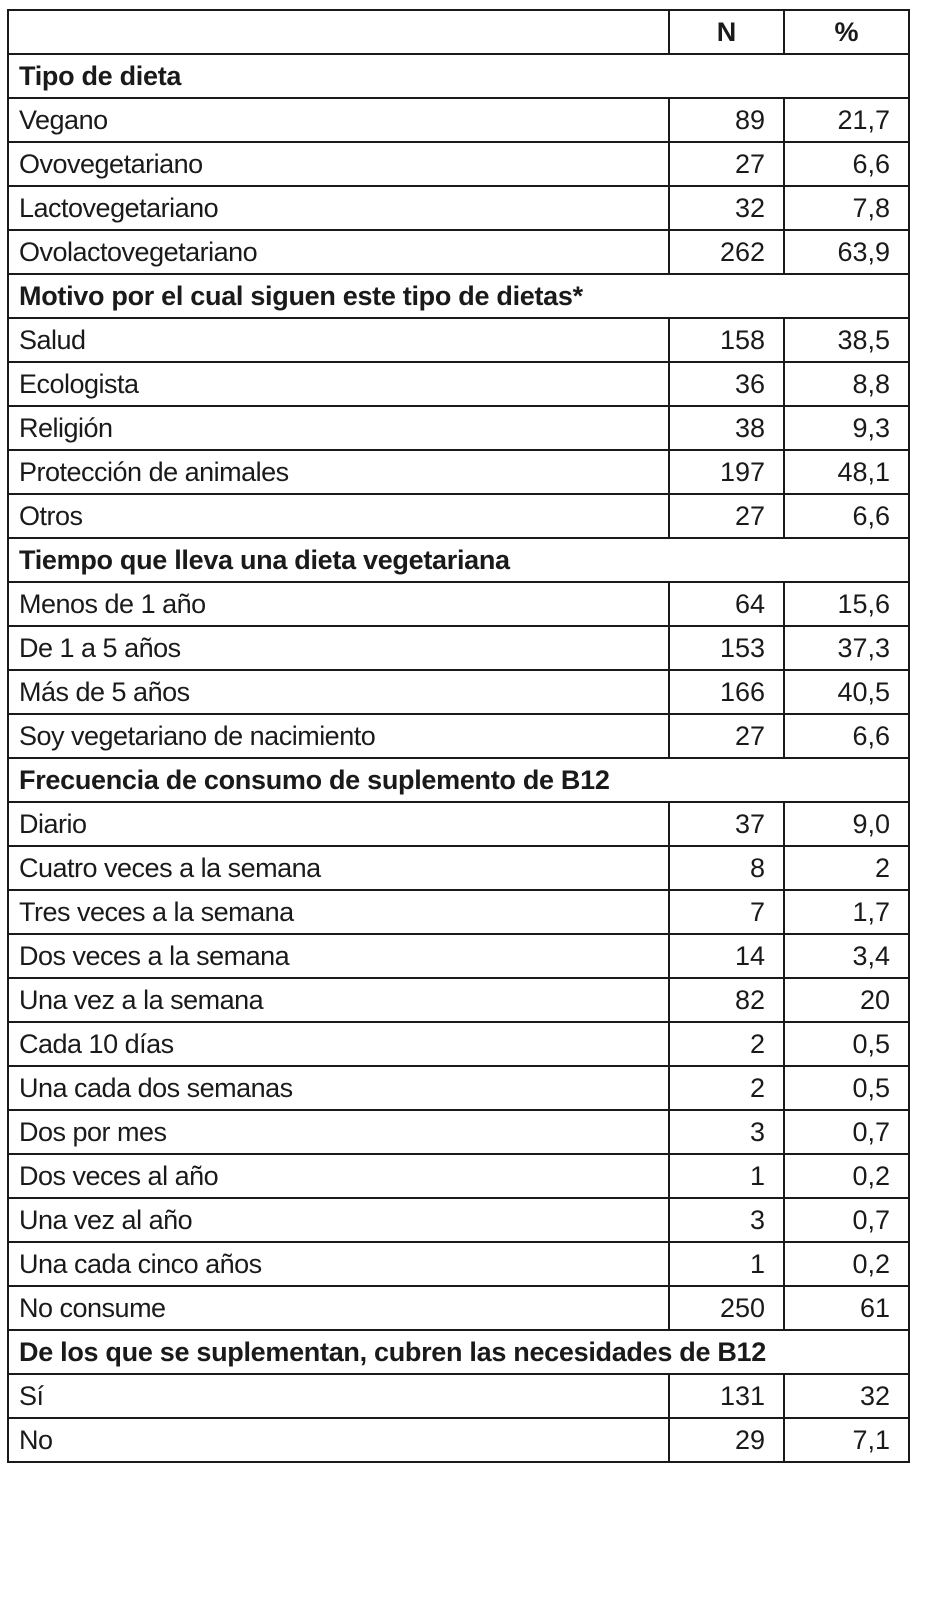  Describe the element at coordinates (338, 516) in the screenshot. I see `row-label-cell: Otros` at that location.